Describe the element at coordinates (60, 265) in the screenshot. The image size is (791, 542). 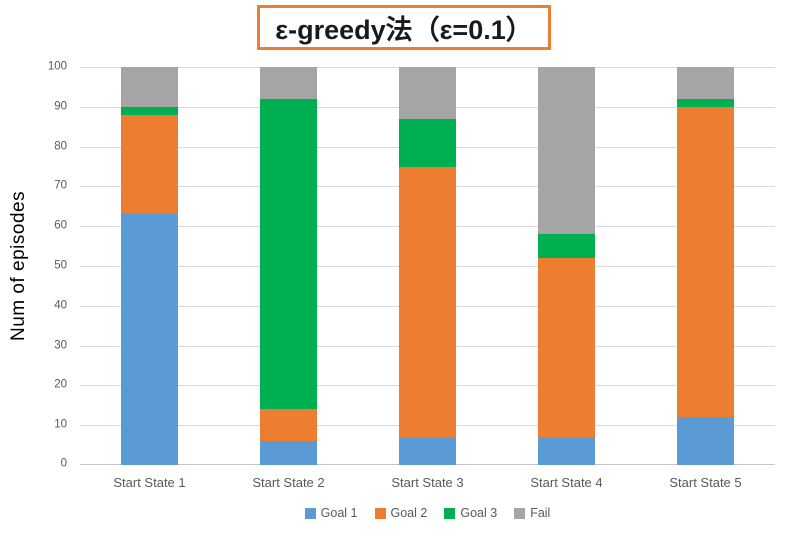
I see `y-tick-label-50: 50` at that location.